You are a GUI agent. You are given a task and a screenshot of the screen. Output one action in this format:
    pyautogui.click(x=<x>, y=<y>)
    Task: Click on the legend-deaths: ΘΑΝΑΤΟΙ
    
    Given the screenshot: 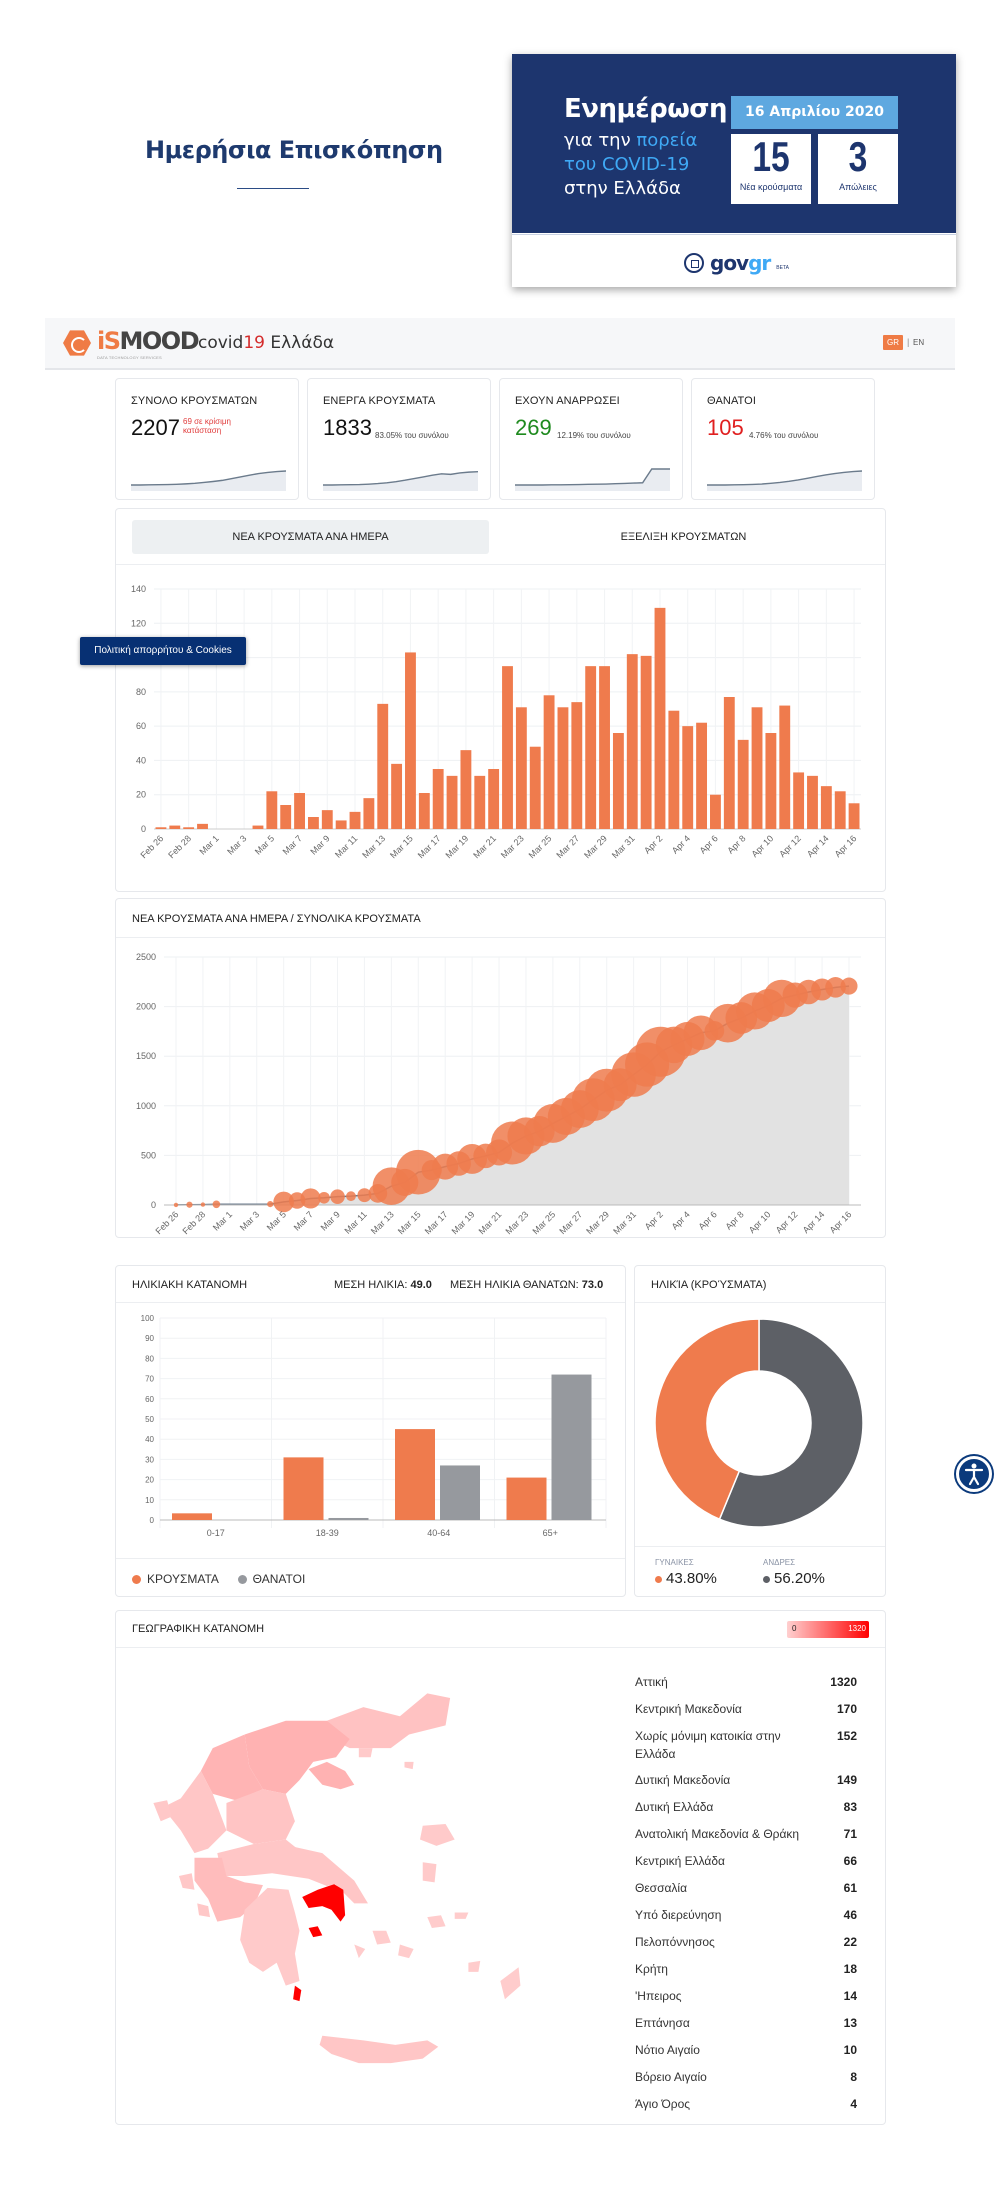 What is the action you would take?
    pyautogui.click(x=271, y=1579)
    